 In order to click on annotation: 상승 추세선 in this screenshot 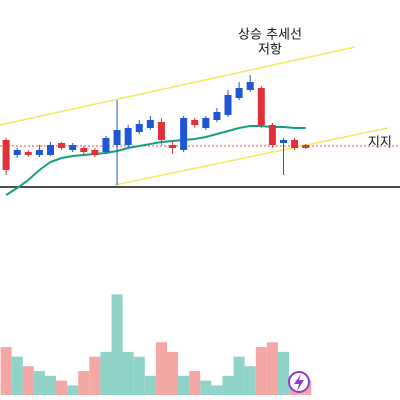, I will do `click(270, 35)`.